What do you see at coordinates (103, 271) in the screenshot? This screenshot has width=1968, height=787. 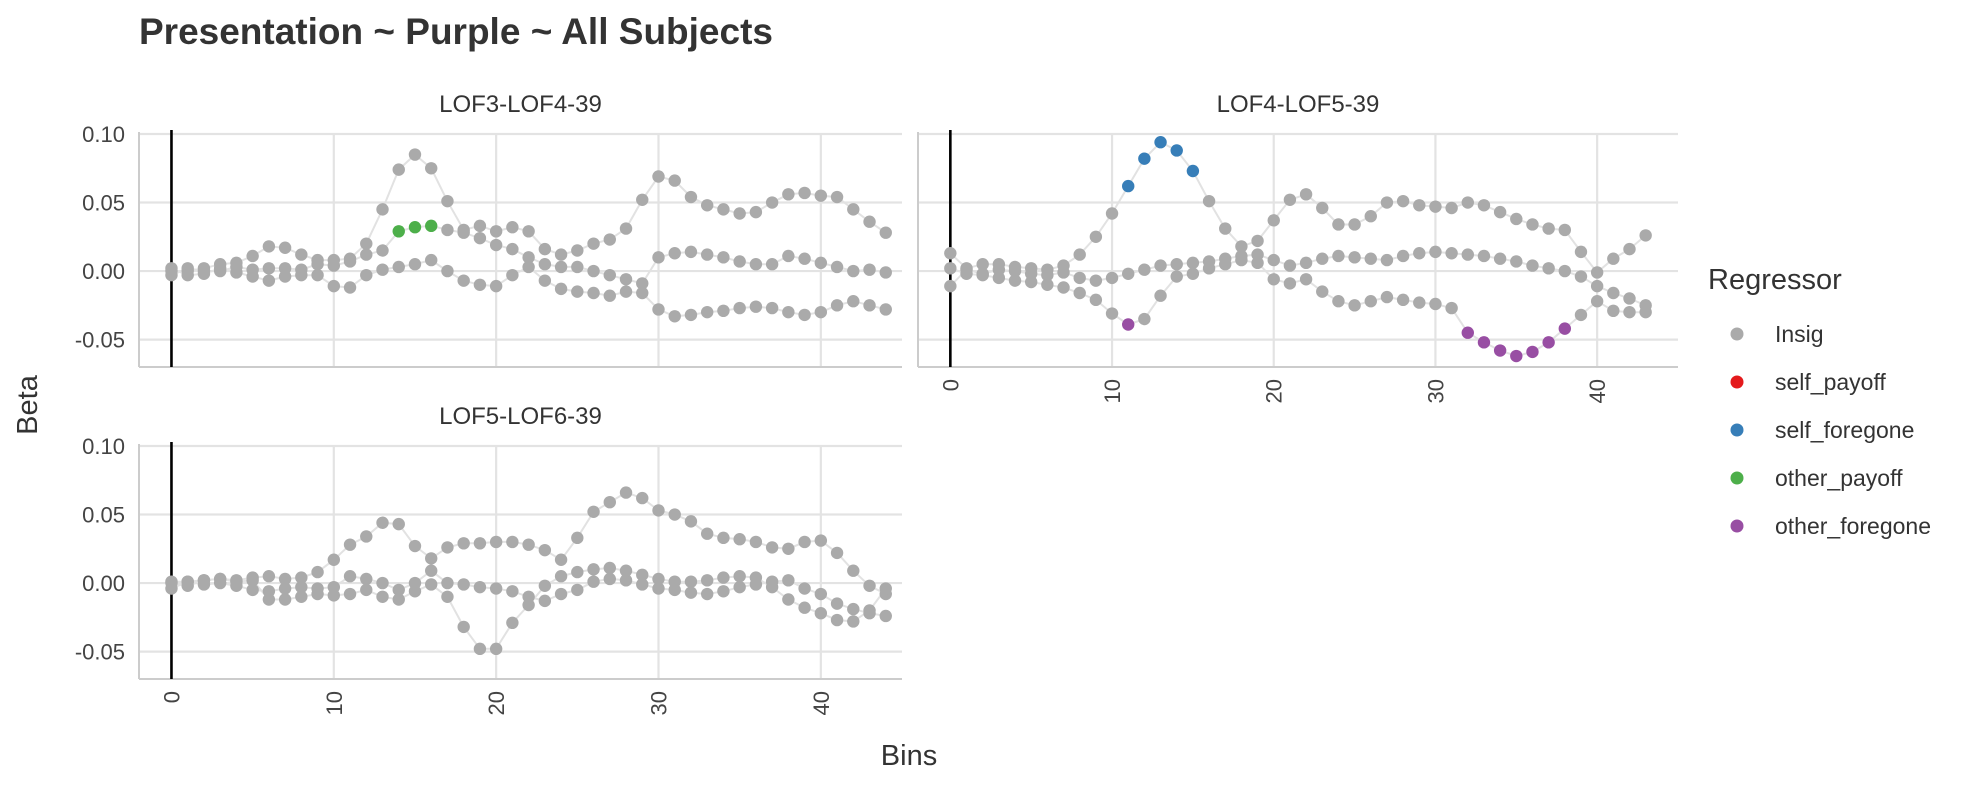 I see `y-tick-label: 0.00` at bounding box center [103, 271].